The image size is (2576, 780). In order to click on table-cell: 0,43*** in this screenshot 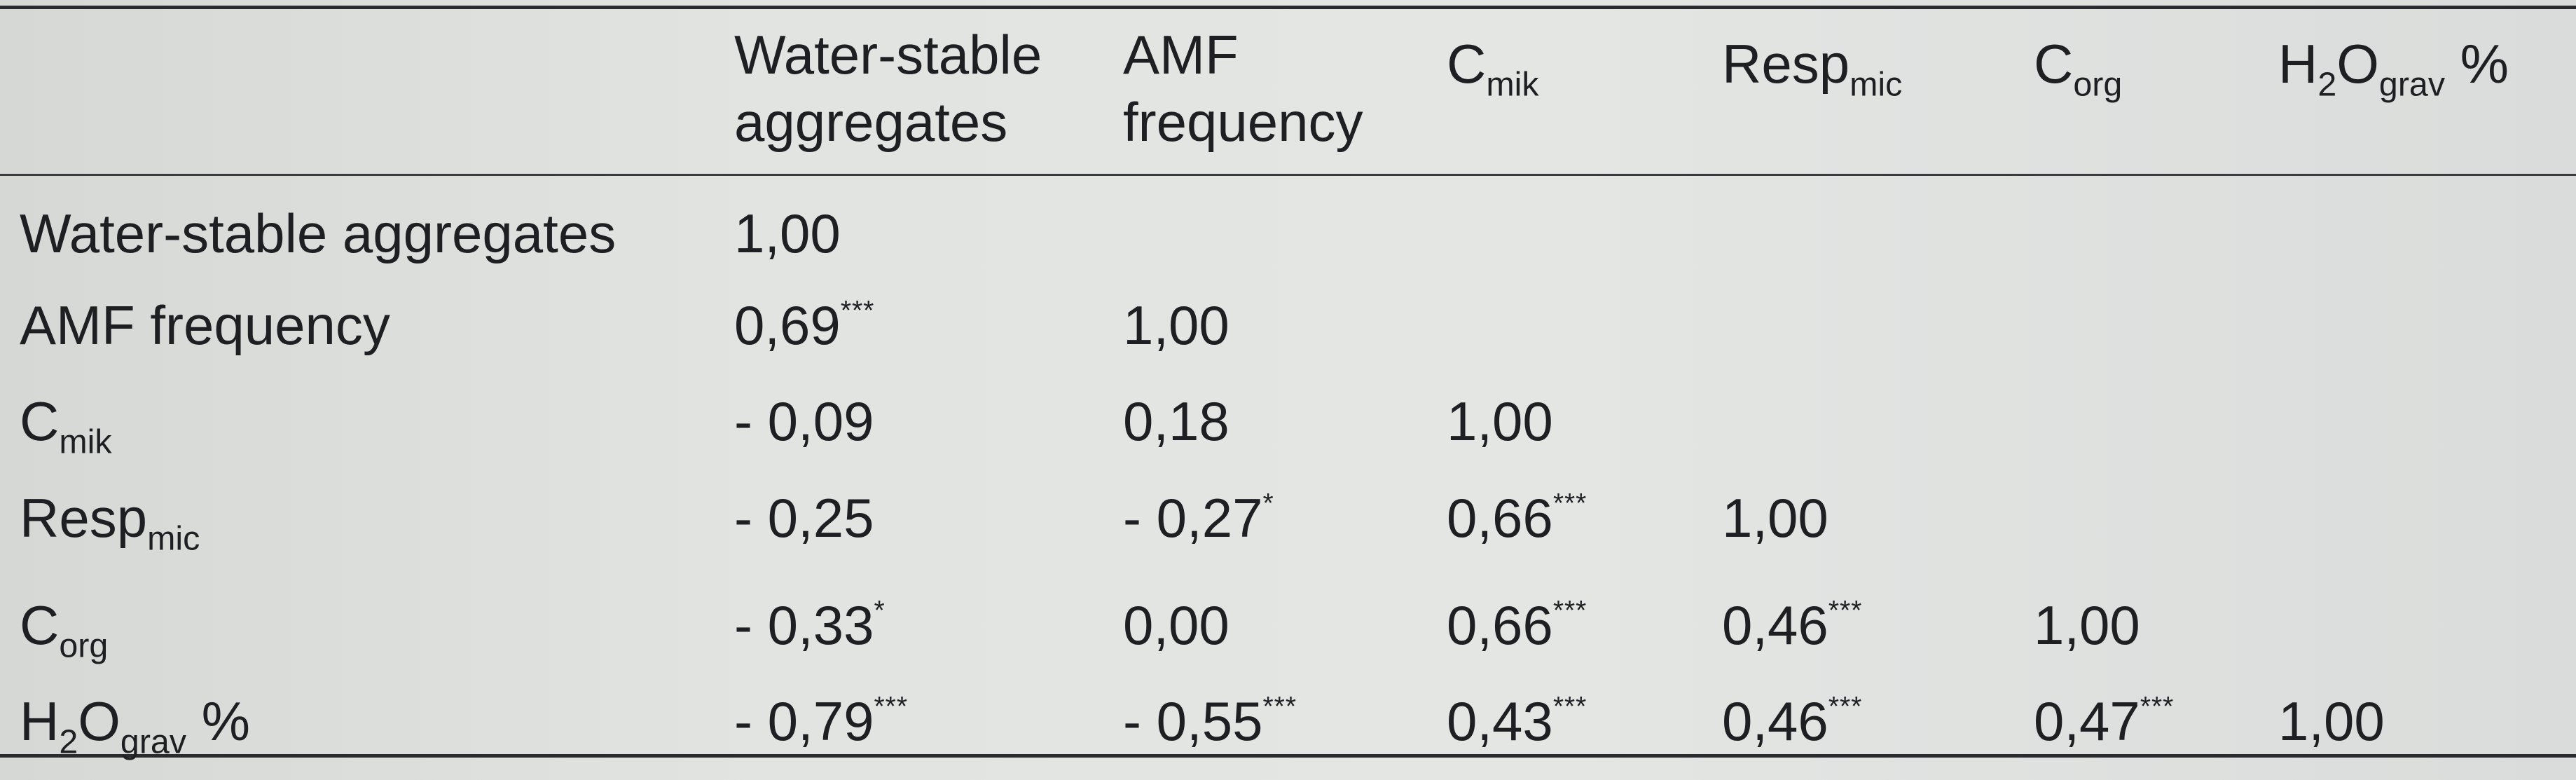, I will do `click(1517, 721)`.